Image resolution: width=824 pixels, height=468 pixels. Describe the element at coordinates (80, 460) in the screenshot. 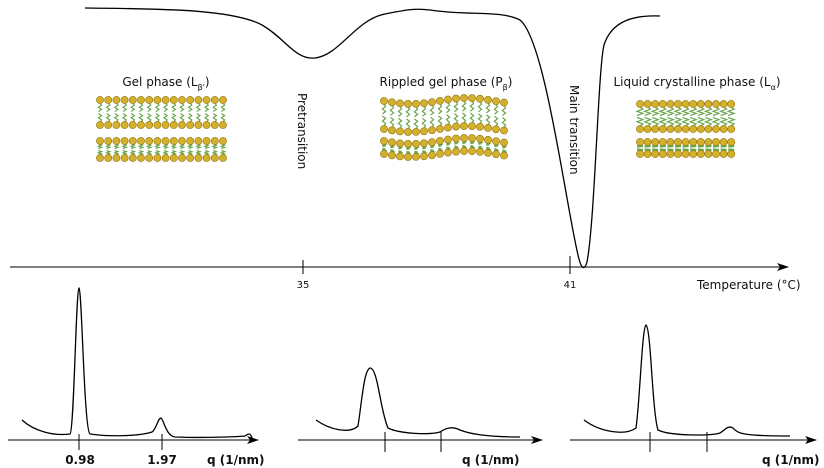

I see `tick-label: 0.98` at that location.